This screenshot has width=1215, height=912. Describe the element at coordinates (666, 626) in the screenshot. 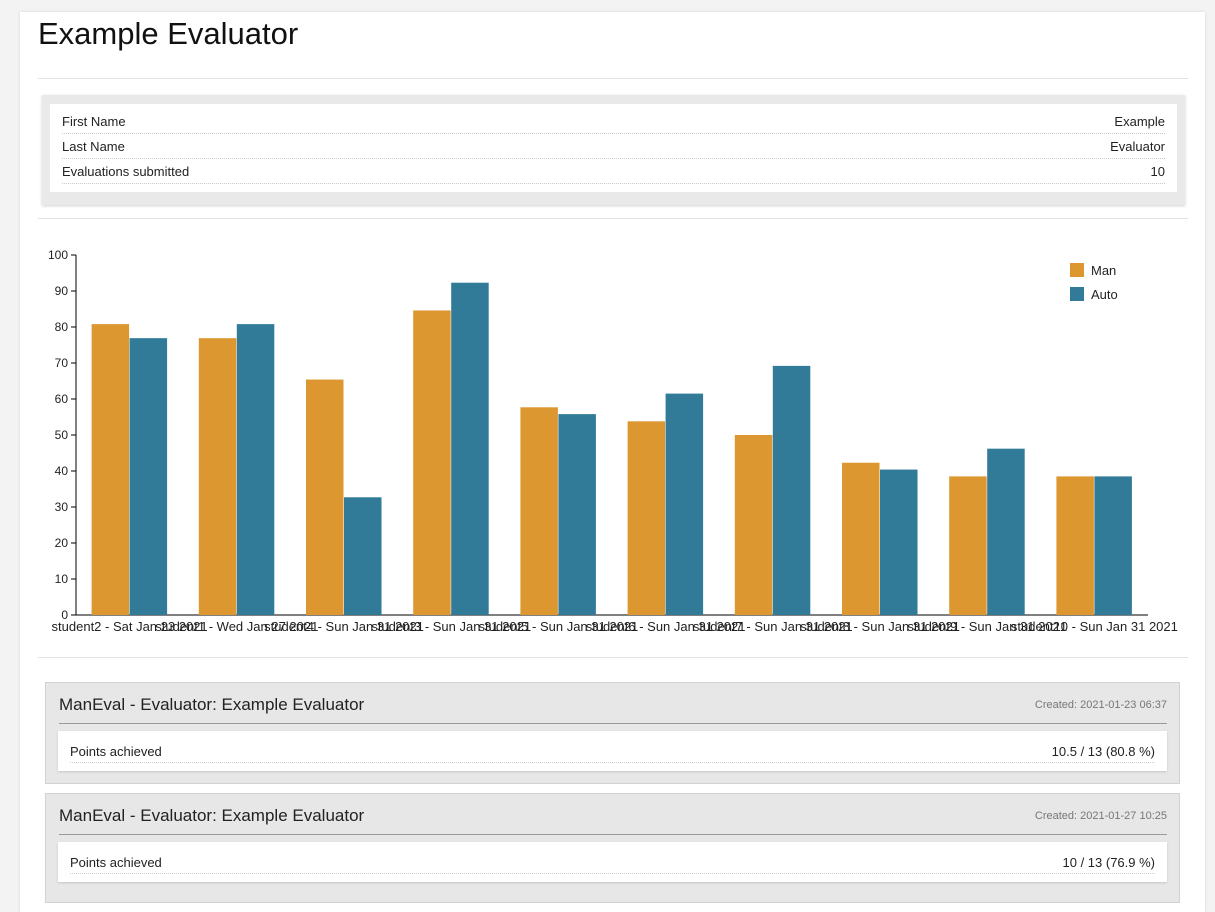

I see `x-tick-label: student6 - Sun Jan 31 2021` at that location.